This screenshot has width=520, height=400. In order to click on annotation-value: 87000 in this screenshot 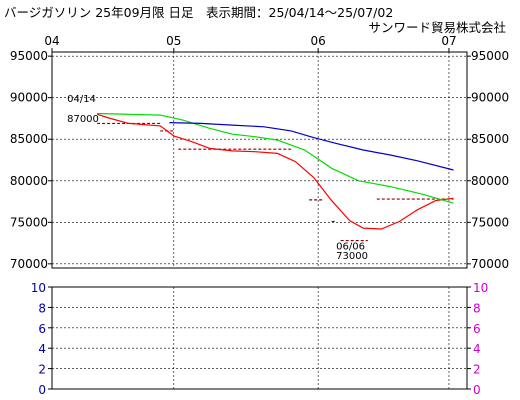, I will do `click(83, 119)`.